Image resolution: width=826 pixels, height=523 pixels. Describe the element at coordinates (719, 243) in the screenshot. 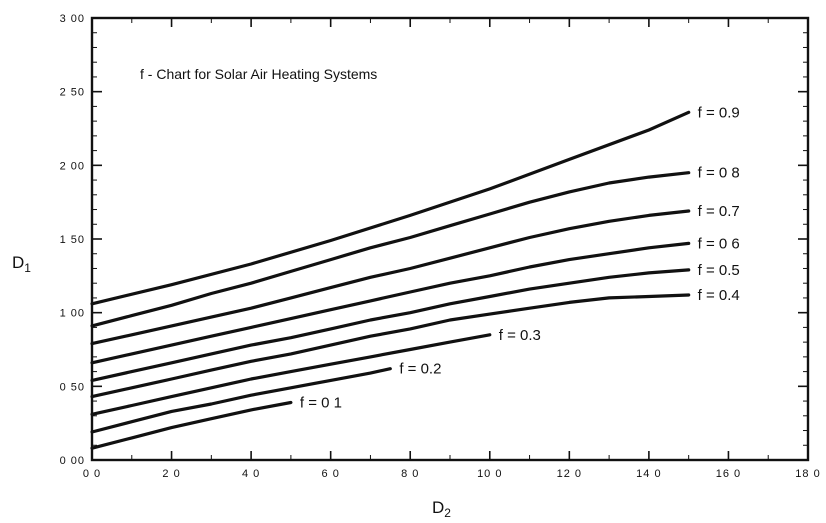

I see `curve-label-6: f = 0 6` at that location.